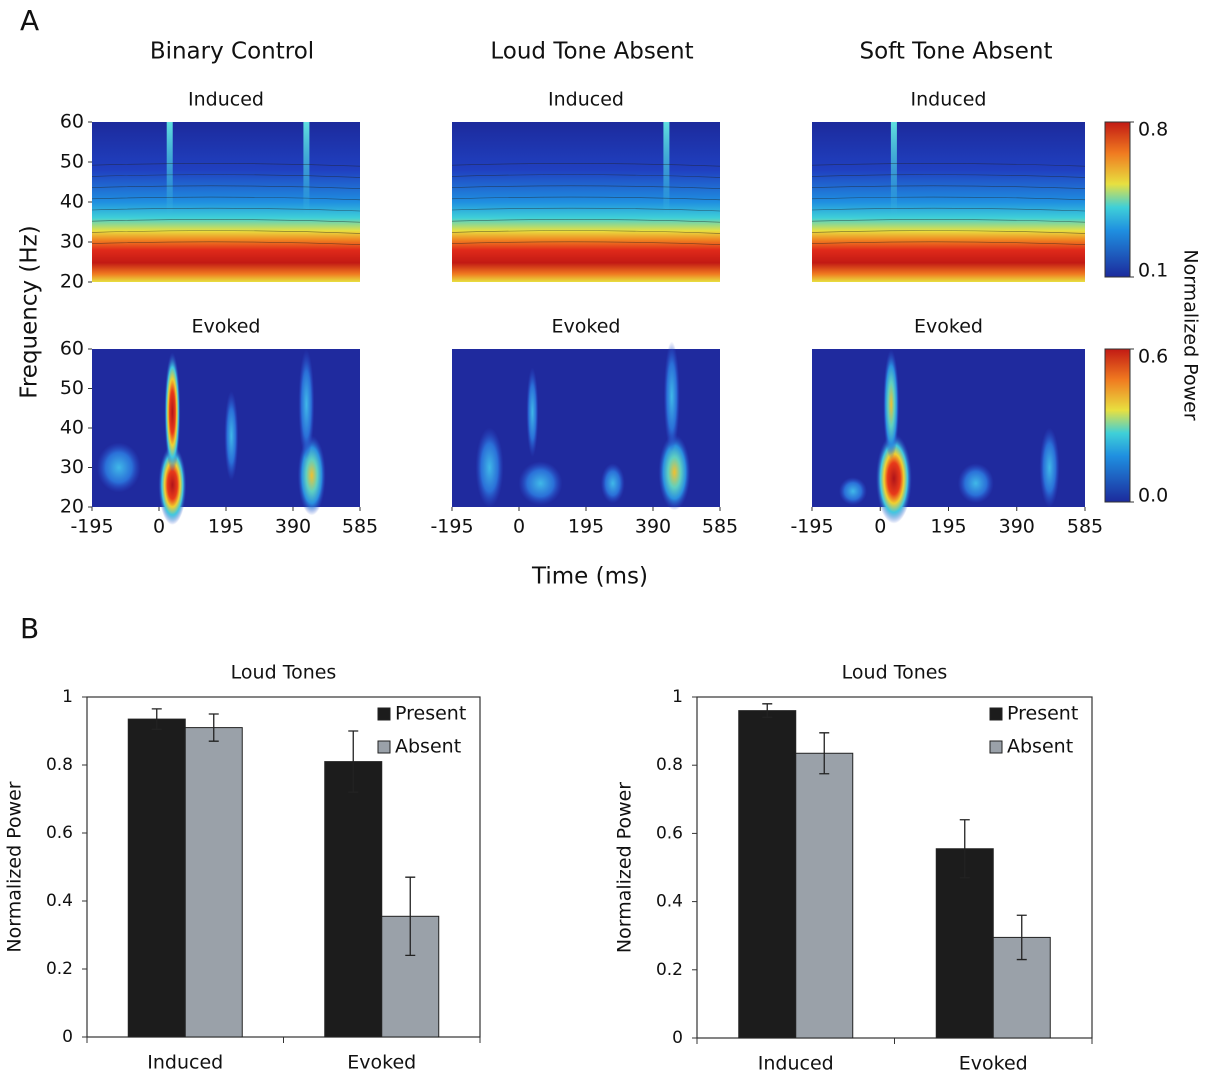 Image resolution: width=1210 pixels, height=1077 pixels. I want to click on legend-label: Present, so click(1042, 714).